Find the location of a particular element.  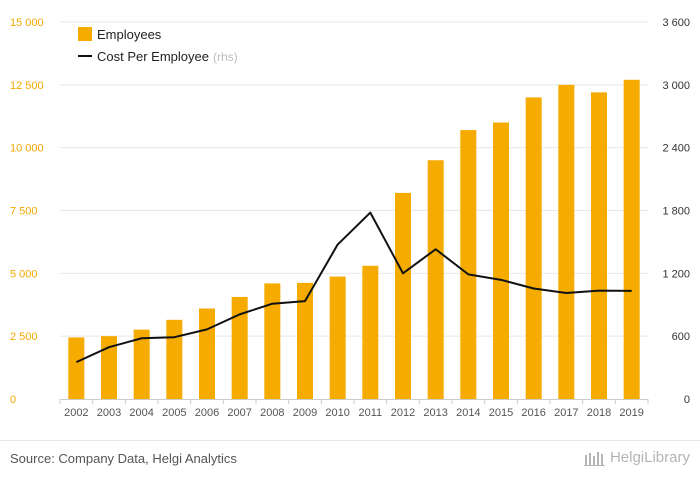

bar-2008 is located at coordinates (272, 341).